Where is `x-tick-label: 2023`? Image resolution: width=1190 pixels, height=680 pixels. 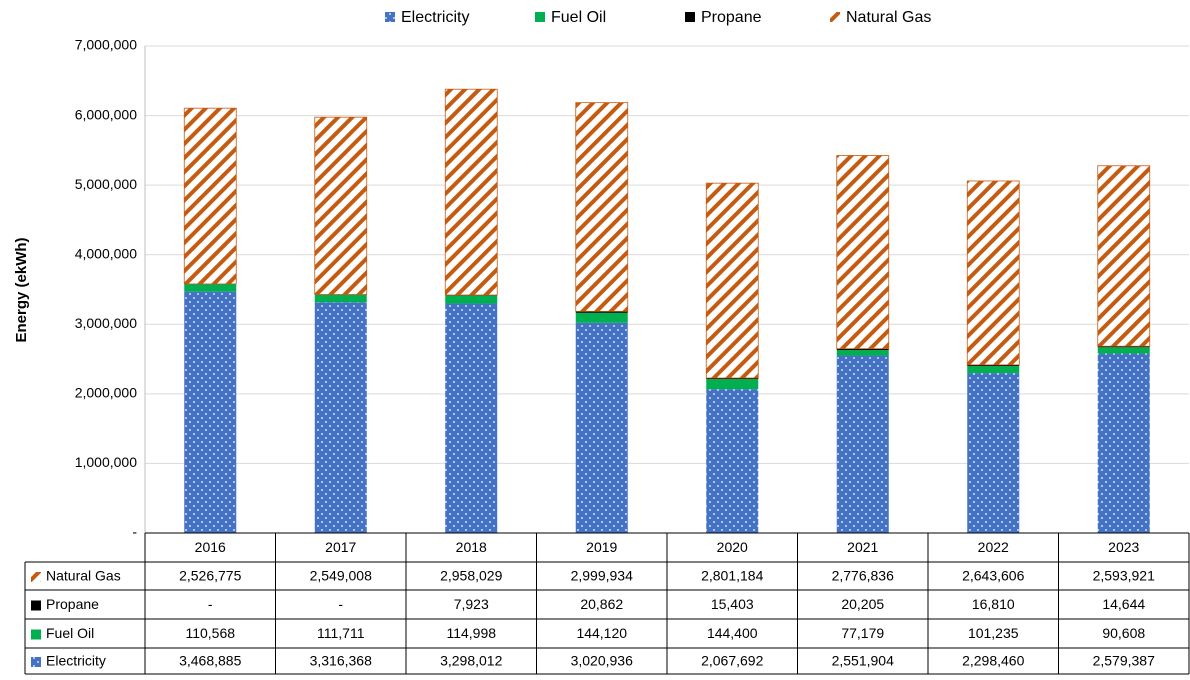 x-tick-label: 2023 is located at coordinates (1123, 547).